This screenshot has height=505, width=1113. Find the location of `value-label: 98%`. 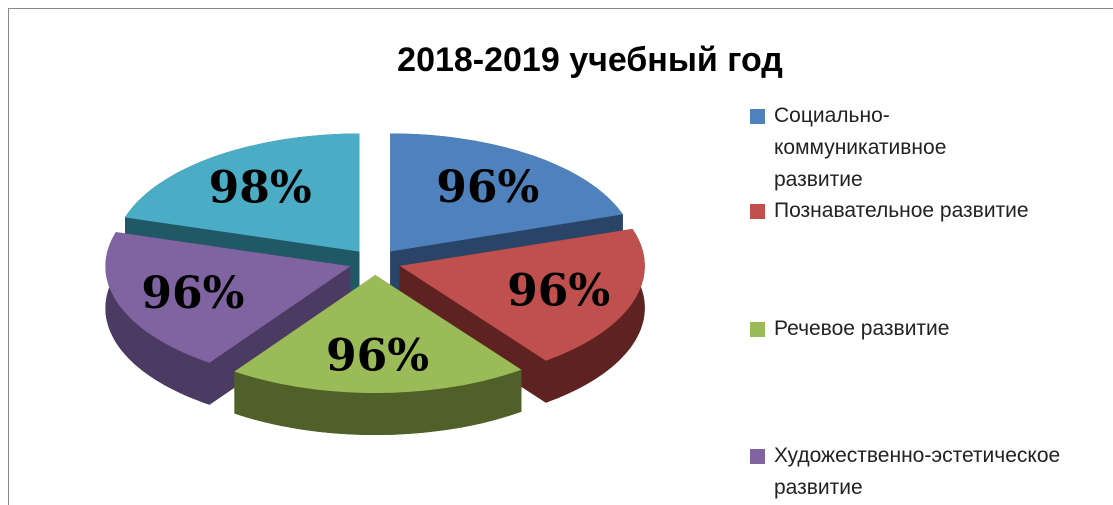

value-label: 98% is located at coordinates (260, 188).